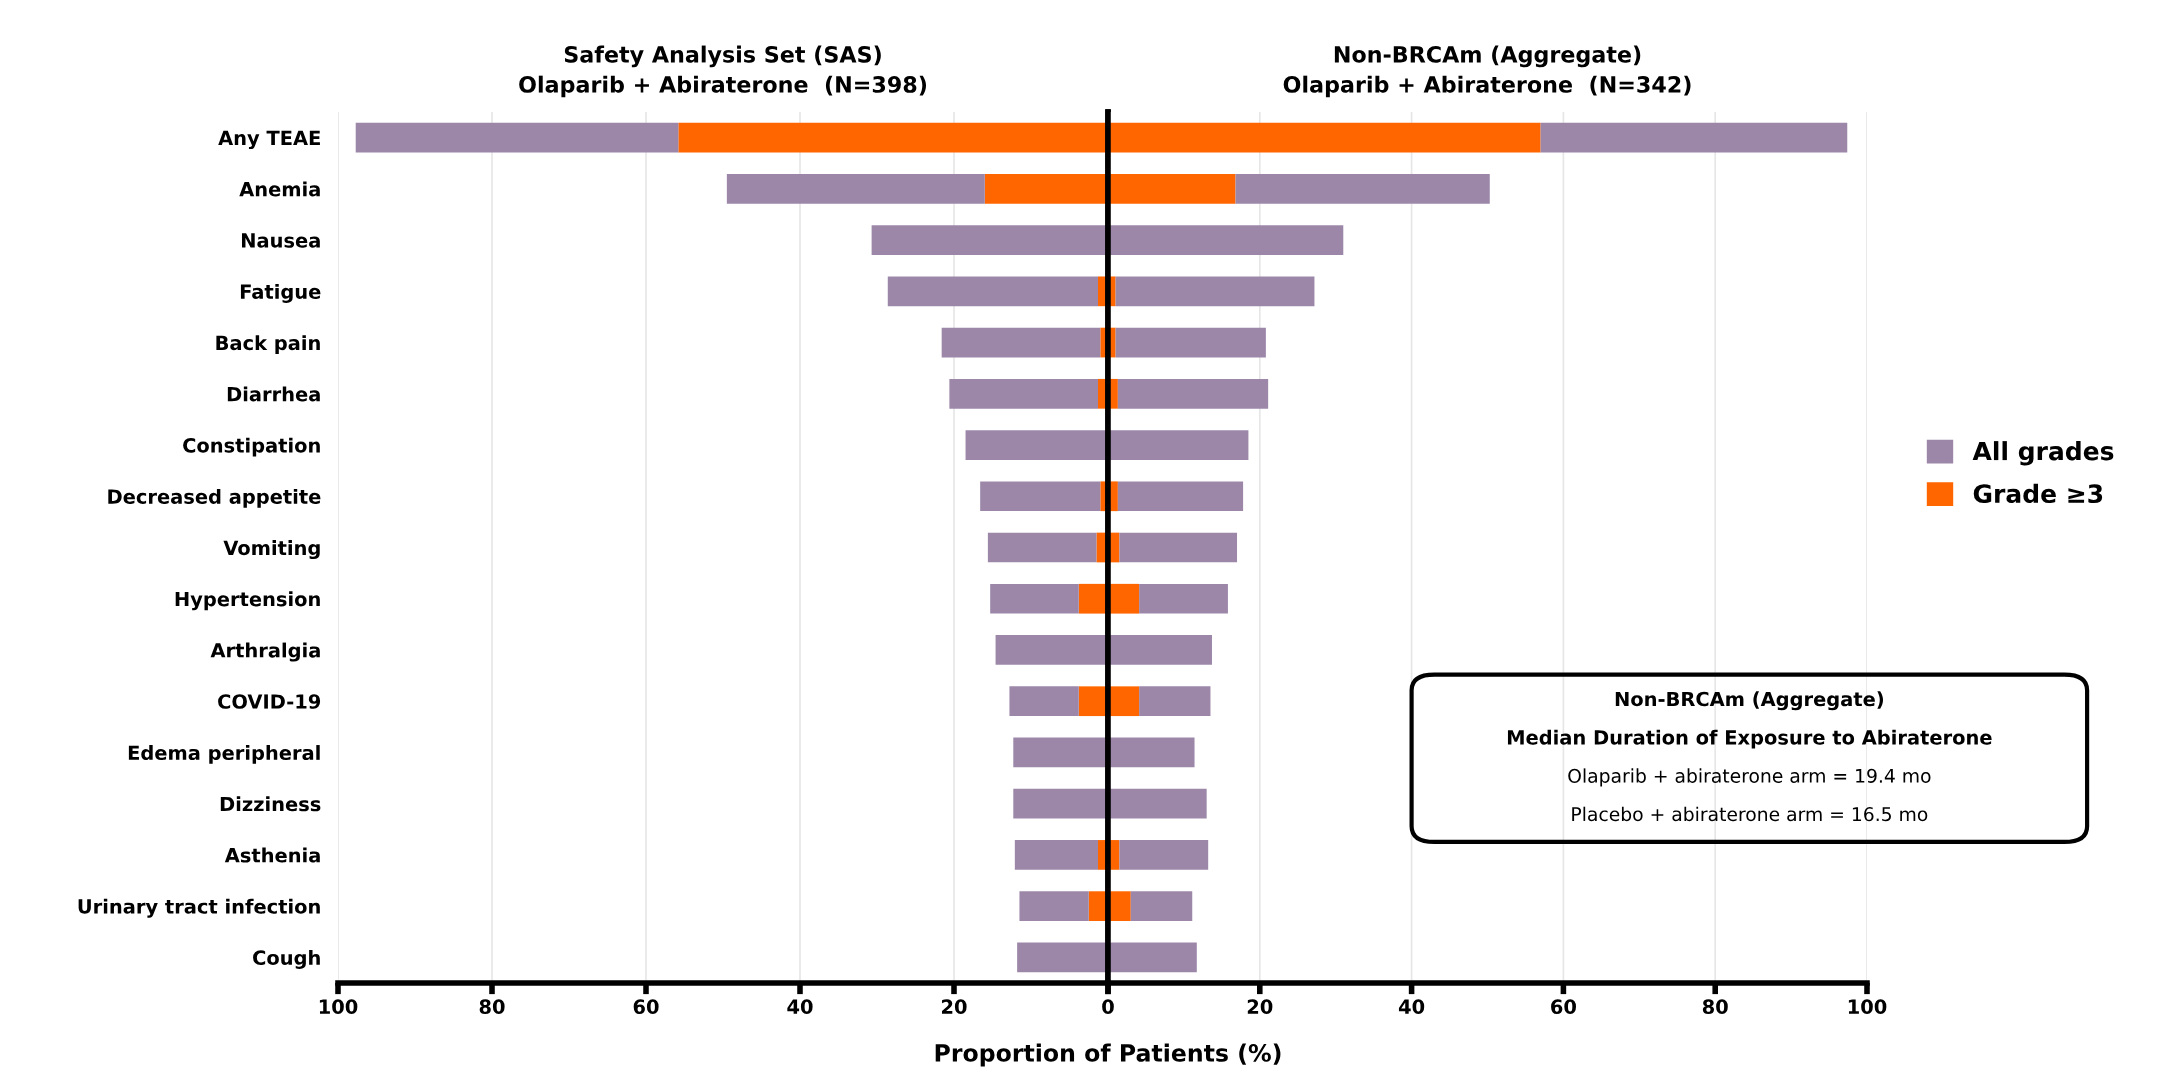 Image resolution: width=2165 pixels, height=1090 pixels. Describe the element at coordinates (265, 652) in the screenshot. I see `y-tick-label: Arthralgia` at that location.